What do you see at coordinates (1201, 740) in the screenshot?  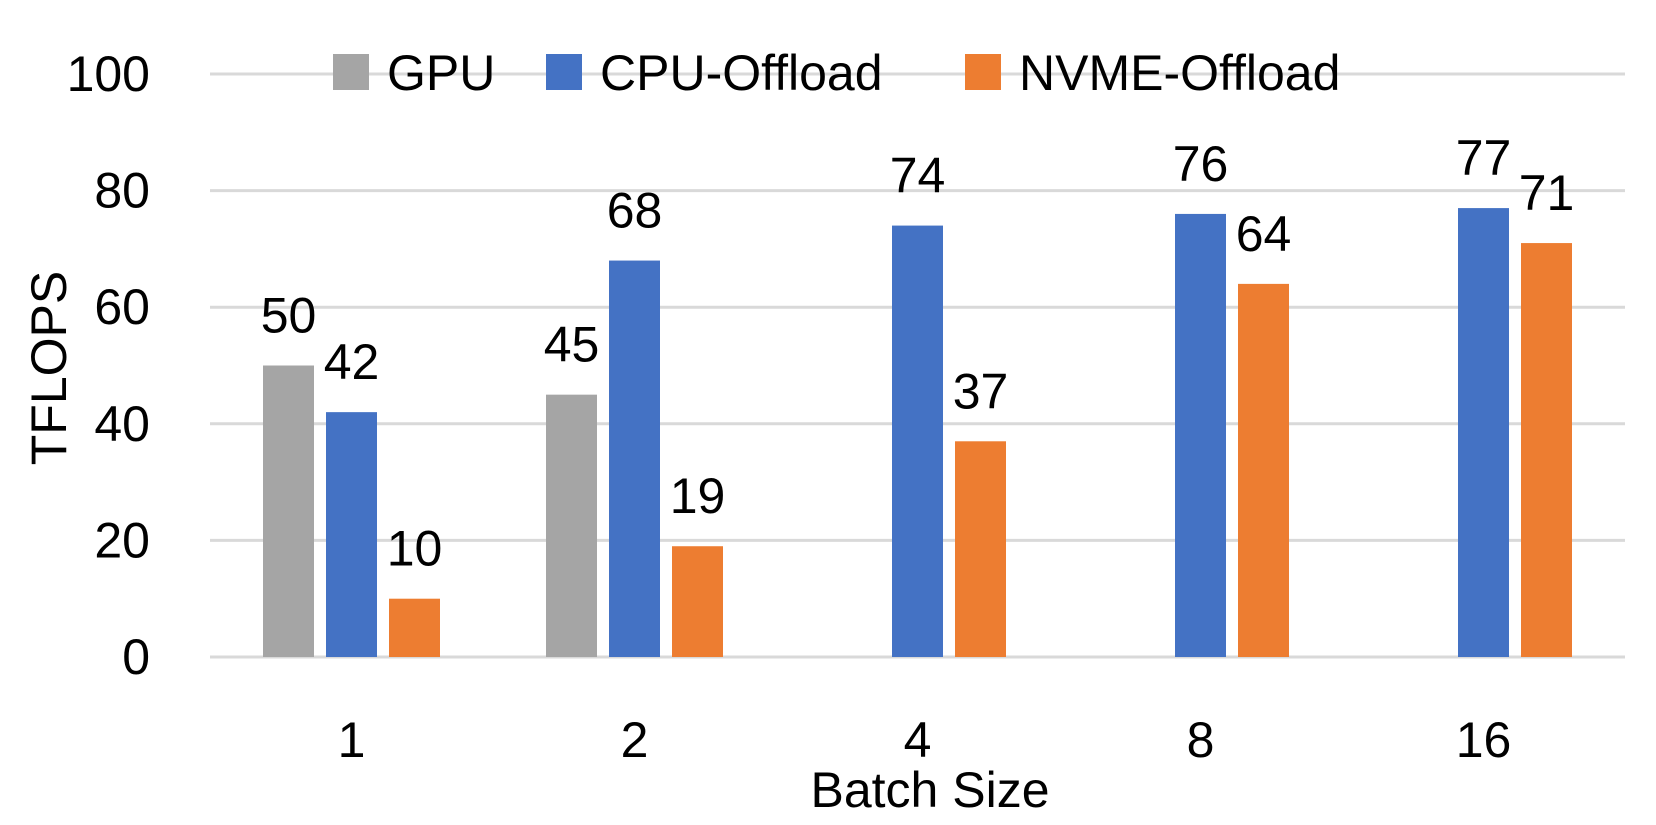 I see `x-tick-label: 8` at bounding box center [1201, 740].